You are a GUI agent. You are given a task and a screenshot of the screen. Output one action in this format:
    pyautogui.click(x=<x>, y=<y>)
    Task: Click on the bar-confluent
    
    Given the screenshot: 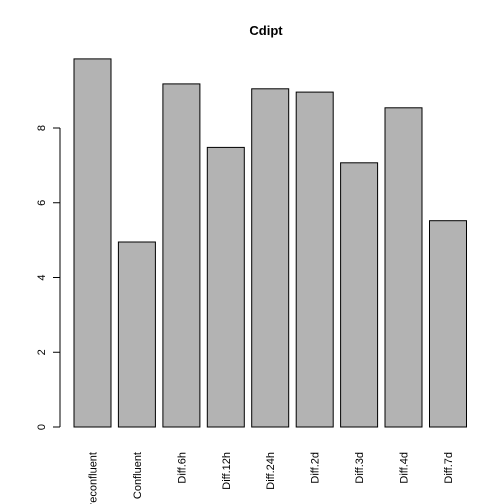 What is the action you would take?
    pyautogui.click(x=136, y=334)
    